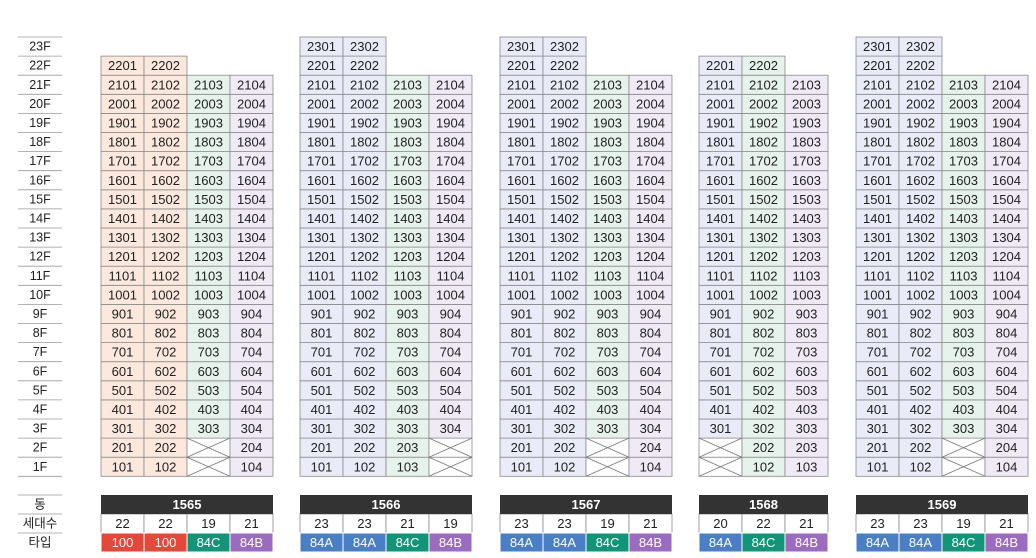 Image resolution: width=1036 pixels, height=558 pixels. I want to click on unit-number: 1601, so click(521, 180).